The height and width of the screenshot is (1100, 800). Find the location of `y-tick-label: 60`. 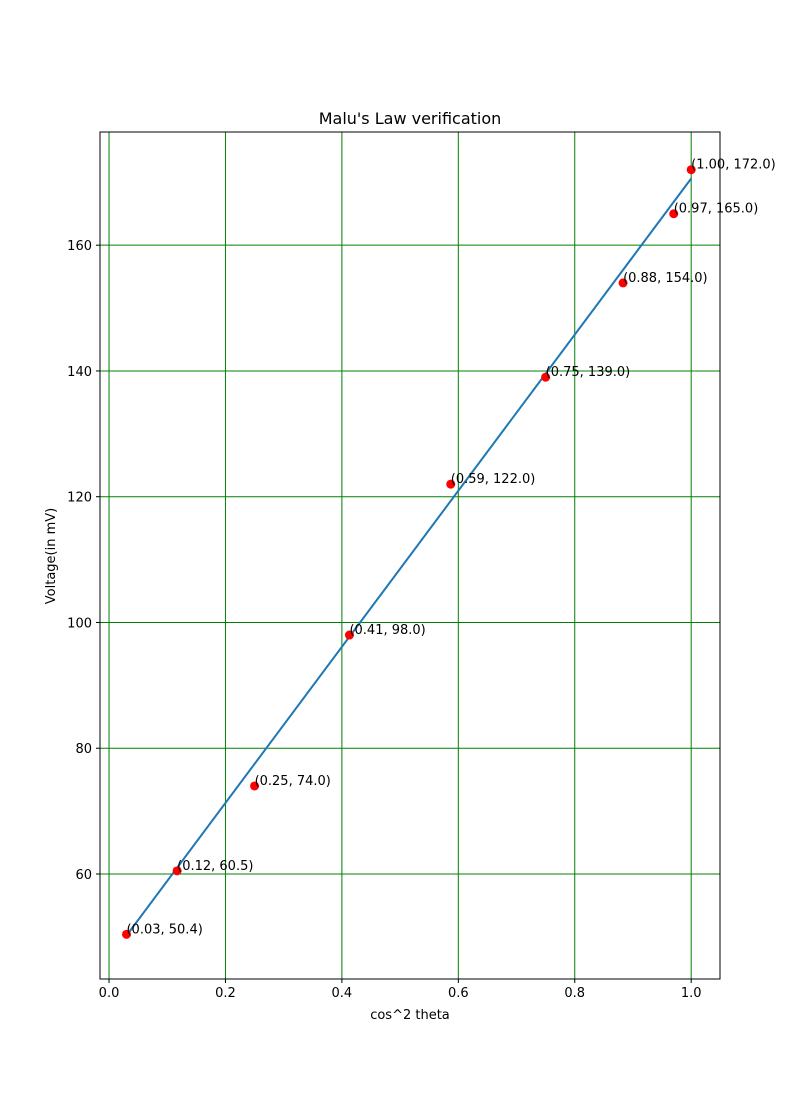

y-tick-label: 60 is located at coordinates (83, 875).